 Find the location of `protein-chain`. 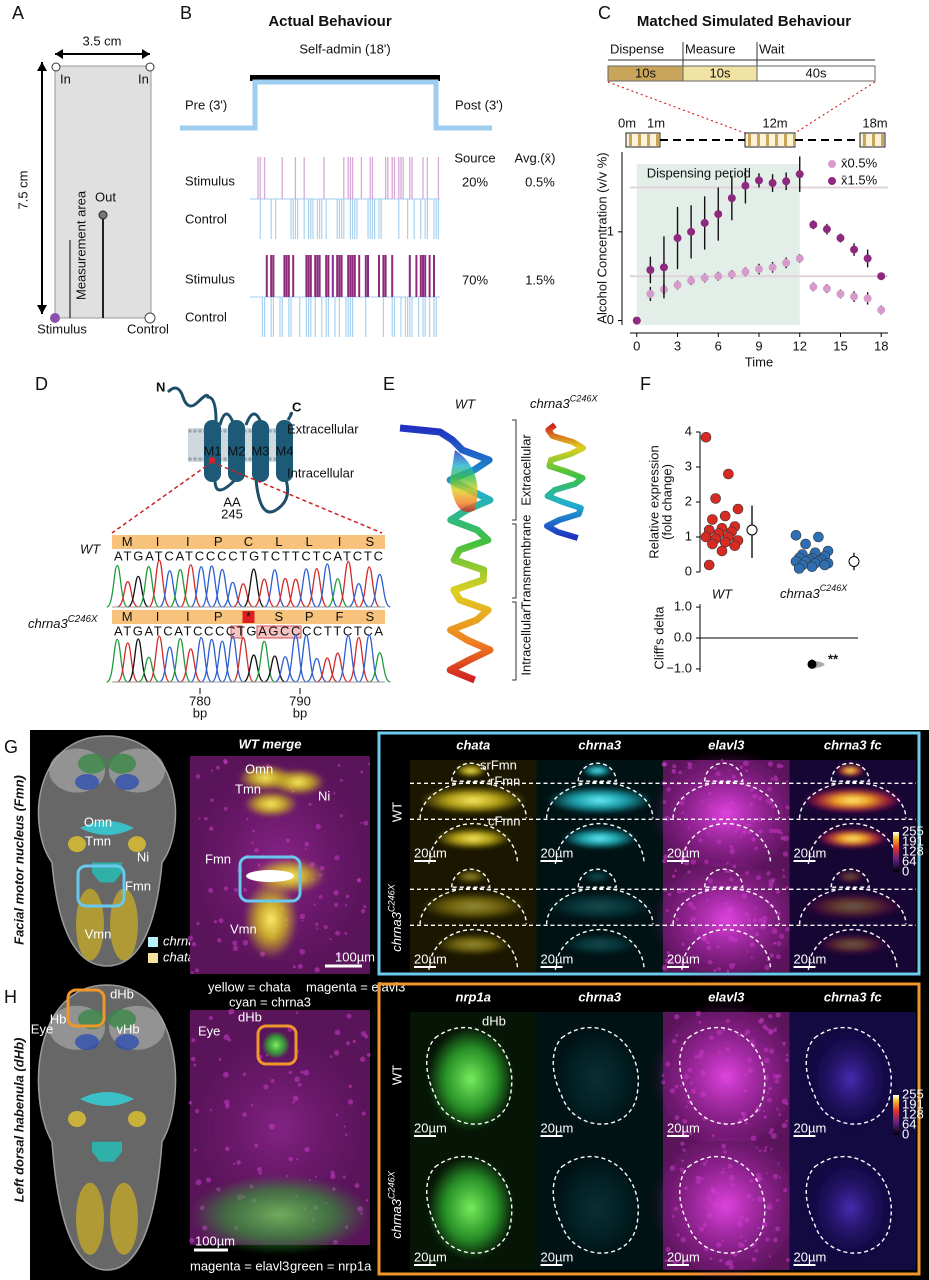

protein-chain is located at coordinates (230, 450).